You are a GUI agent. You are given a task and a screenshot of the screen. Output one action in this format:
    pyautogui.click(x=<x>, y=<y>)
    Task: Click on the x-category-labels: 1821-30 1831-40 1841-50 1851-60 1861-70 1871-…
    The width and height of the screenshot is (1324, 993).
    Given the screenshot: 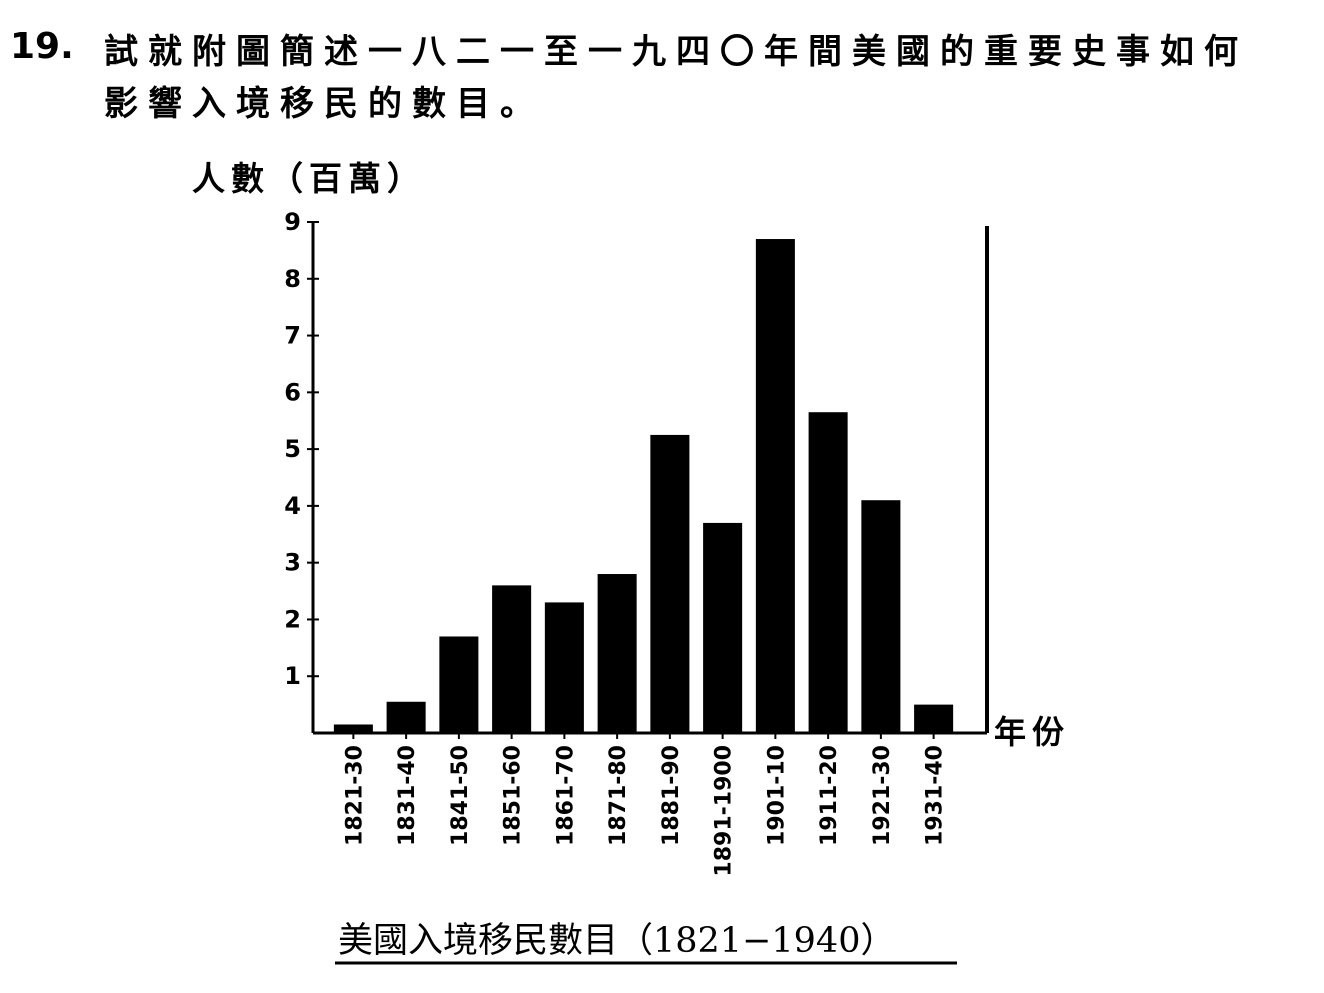 What is the action you would take?
    pyautogui.click(x=645, y=805)
    